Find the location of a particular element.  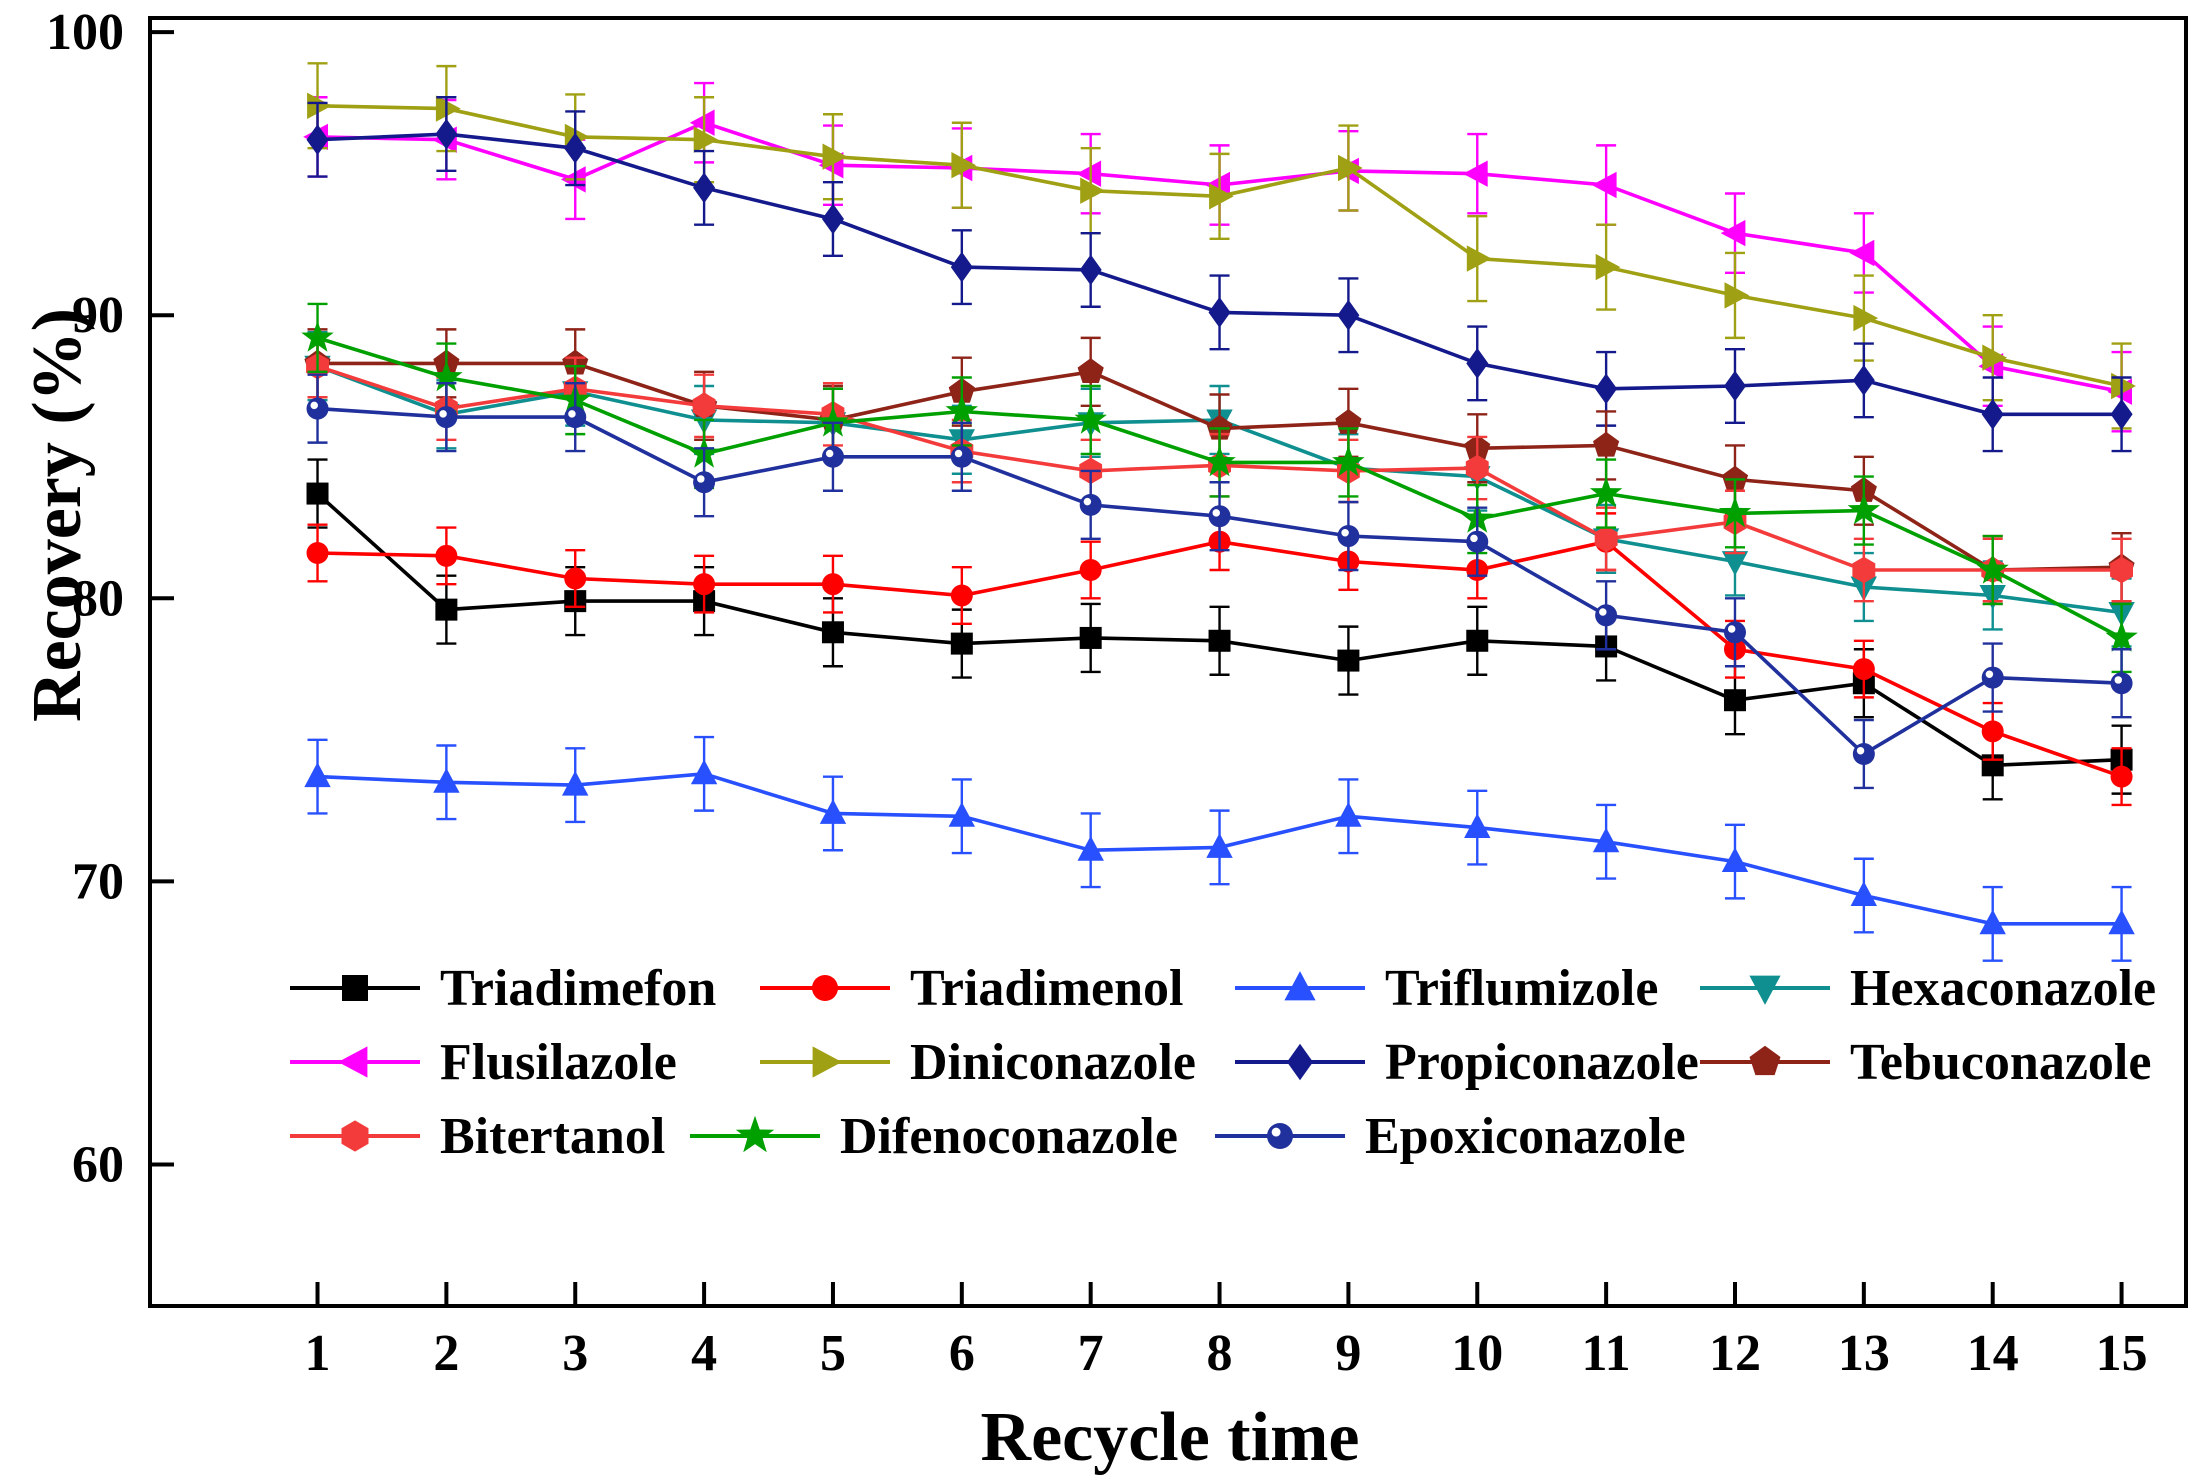

legend-entry-diniconazole: Diniconazole is located at coordinates (978, 1062).